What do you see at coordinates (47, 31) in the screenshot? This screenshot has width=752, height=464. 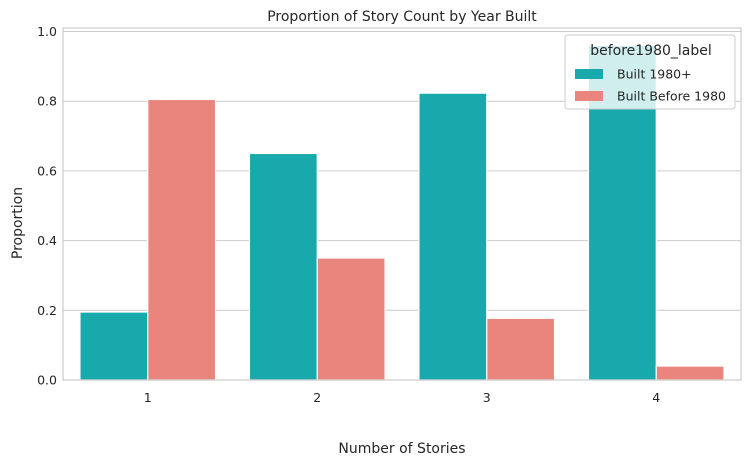 I see `y-tick-label: 1.0` at bounding box center [47, 31].